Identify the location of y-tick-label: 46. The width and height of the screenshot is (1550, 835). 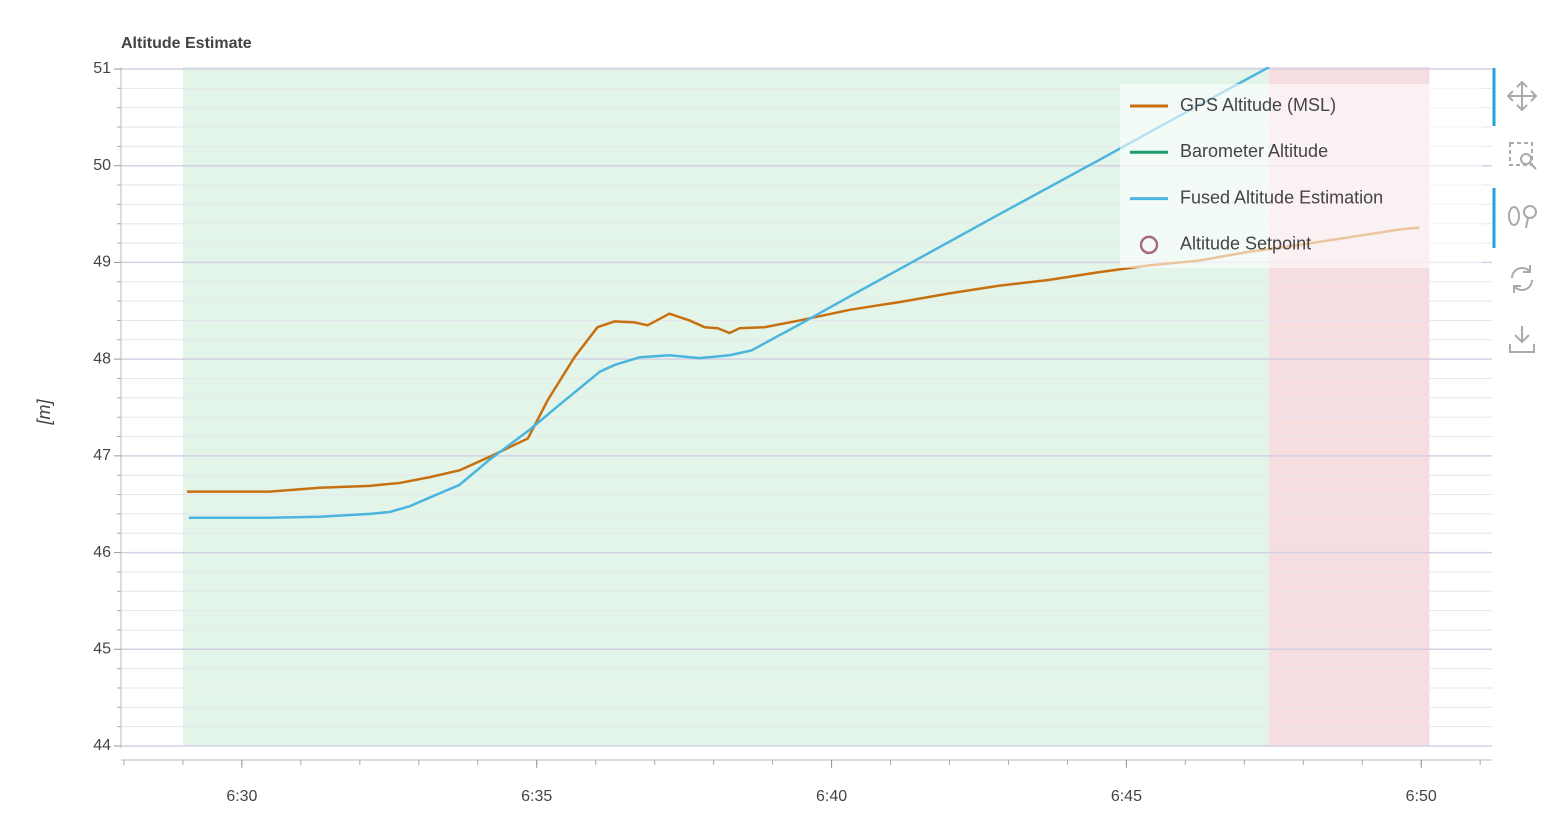
(102, 552).